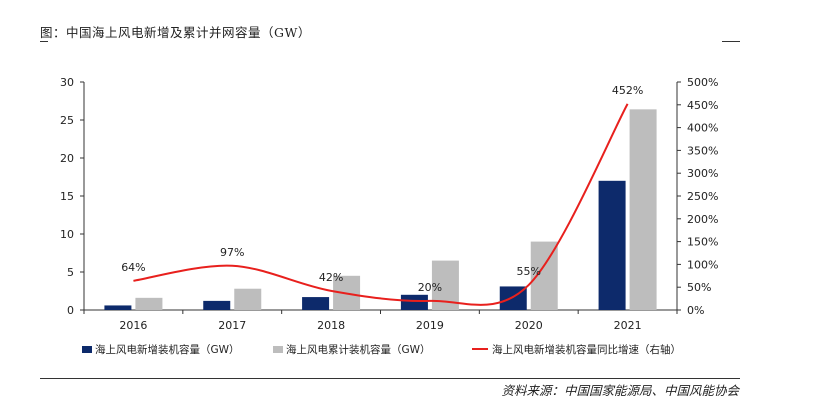 The image size is (831, 402). Describe the element at coordinates (702, 150) in the screenshot. I see `y-right-tick-label: 350%` at that location.